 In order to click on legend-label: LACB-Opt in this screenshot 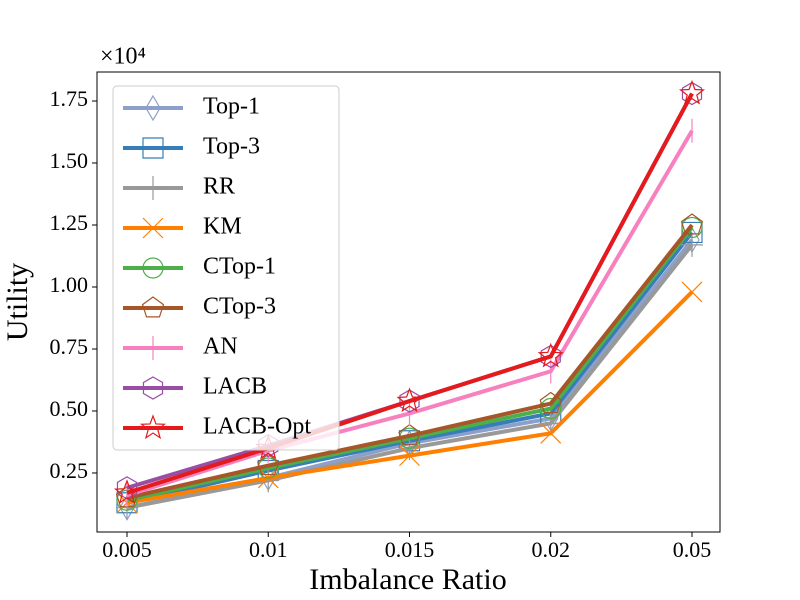, I will do `click(257, 427)`.